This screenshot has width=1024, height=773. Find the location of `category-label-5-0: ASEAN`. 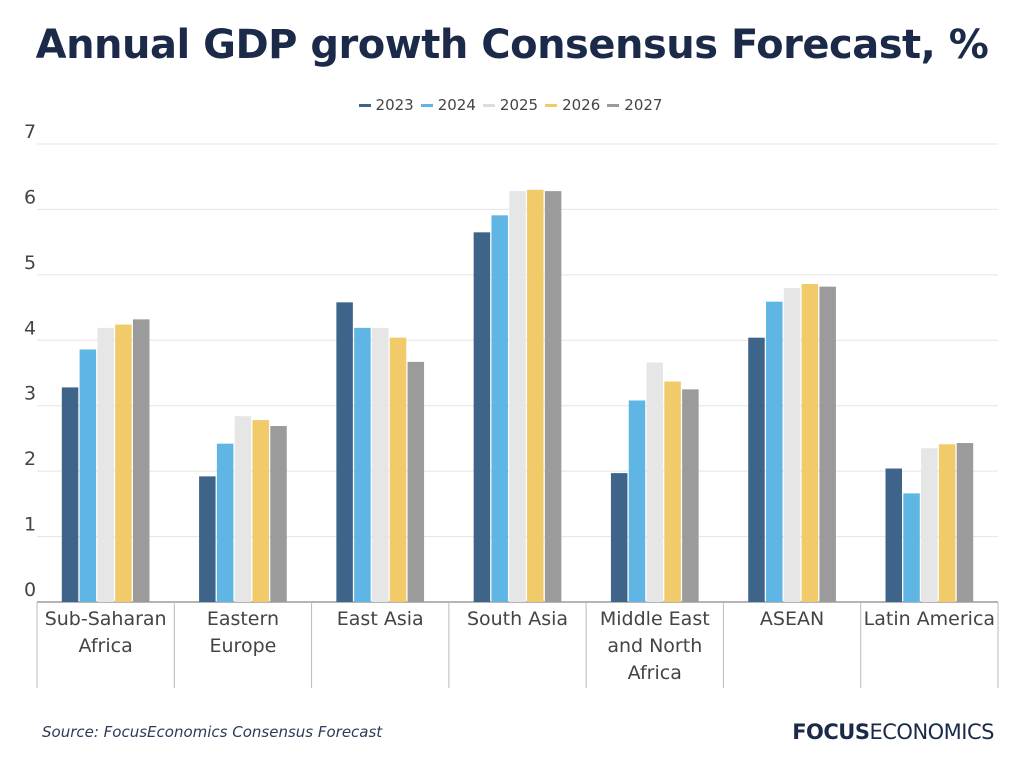

category-label-5-0: ASEAN is located at coordinates (792, 619).